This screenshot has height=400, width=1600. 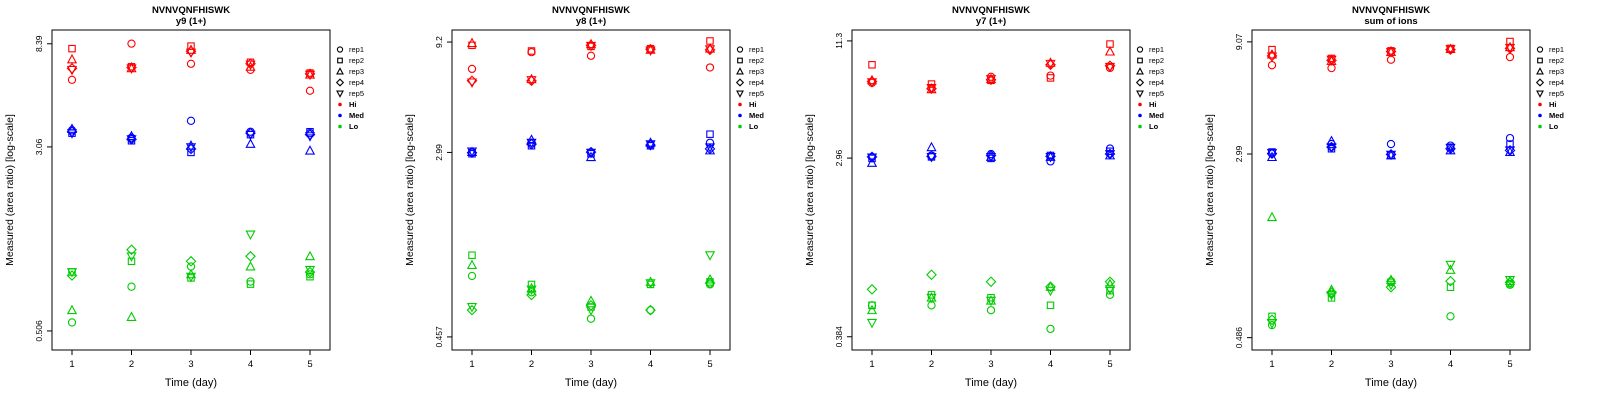 I want to click on x-tick-label: 2, so click(x=1331, y=364).